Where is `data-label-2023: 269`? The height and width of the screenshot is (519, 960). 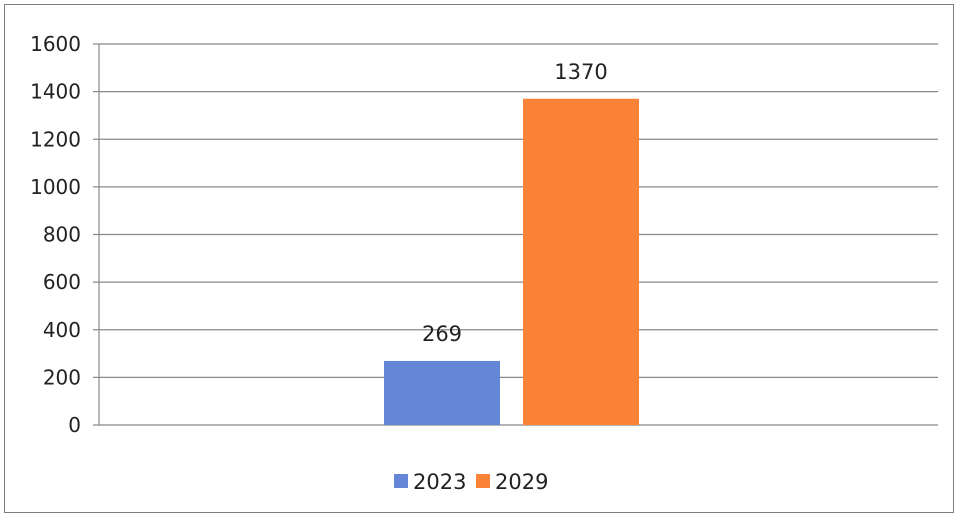
data-label-2023: 269 is located at coordinates (442, 334).